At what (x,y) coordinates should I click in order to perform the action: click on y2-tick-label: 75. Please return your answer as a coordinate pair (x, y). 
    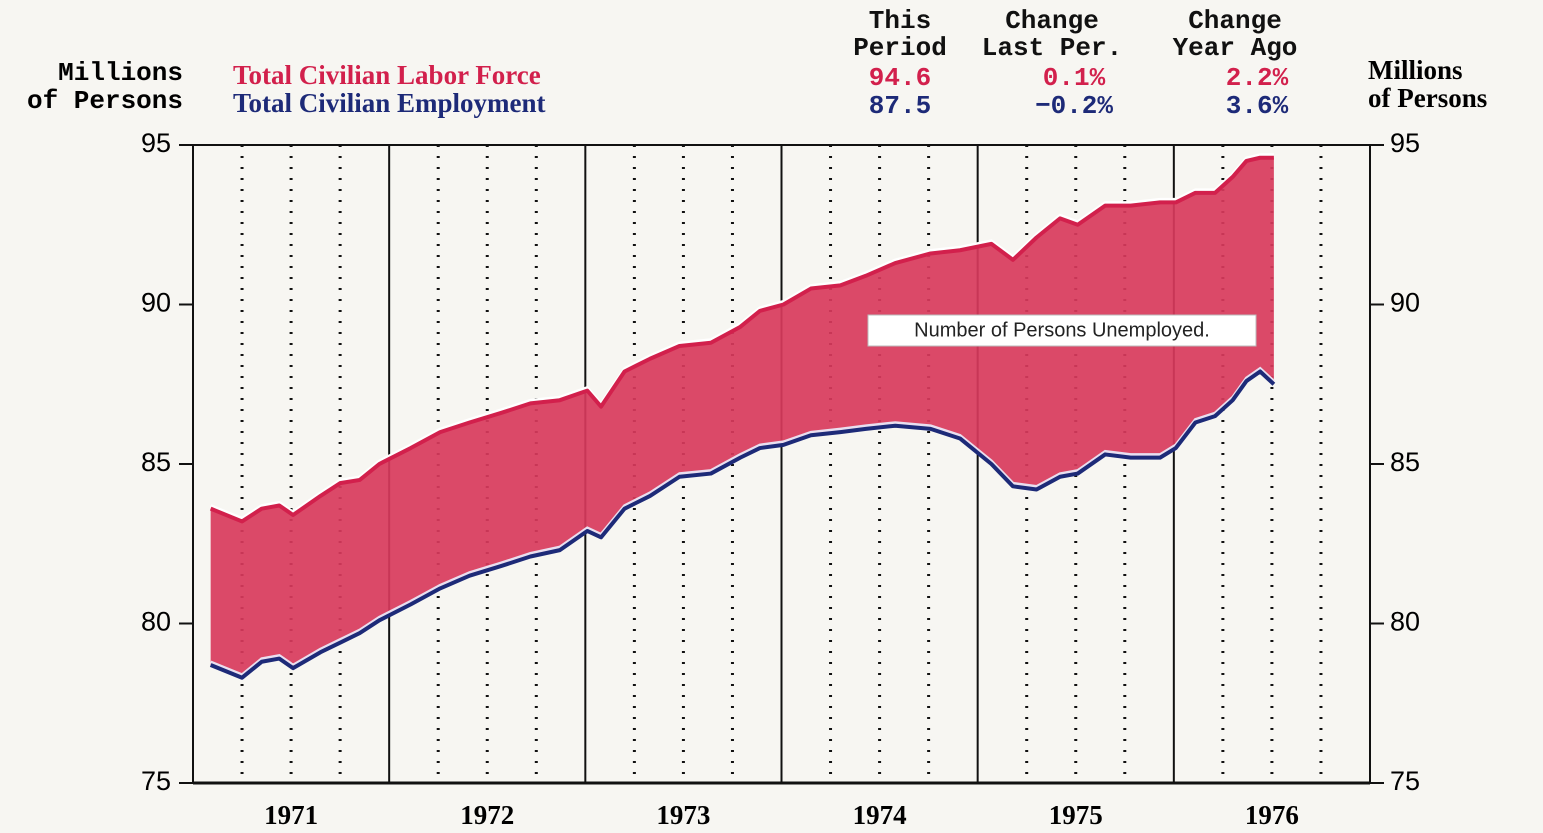
    Looking at the image, I should click on (1405, 781).